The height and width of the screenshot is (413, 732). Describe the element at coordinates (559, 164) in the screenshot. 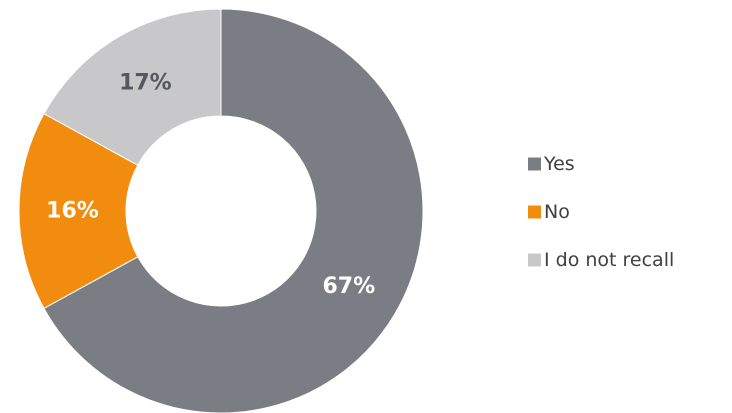

I see `legend-label-yes: Yes` at that location.